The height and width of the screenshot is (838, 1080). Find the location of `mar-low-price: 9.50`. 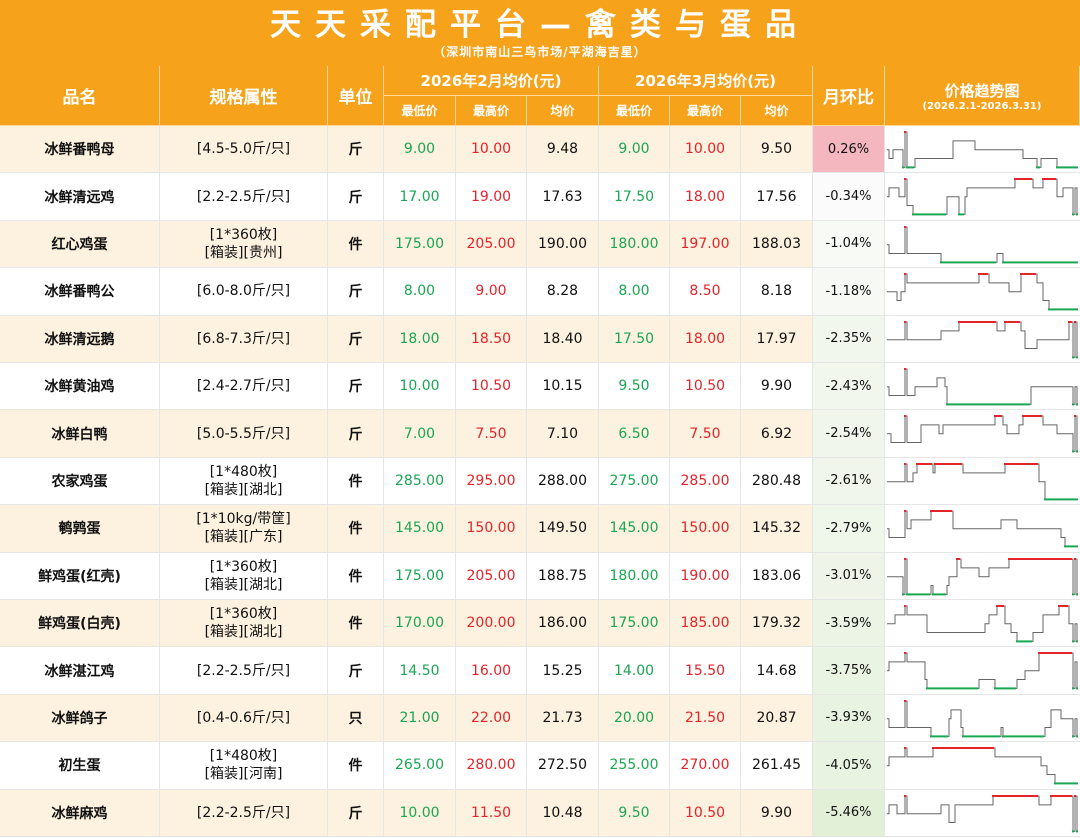

mar-low-price: 9.50 is located at coordinates (634, 387).